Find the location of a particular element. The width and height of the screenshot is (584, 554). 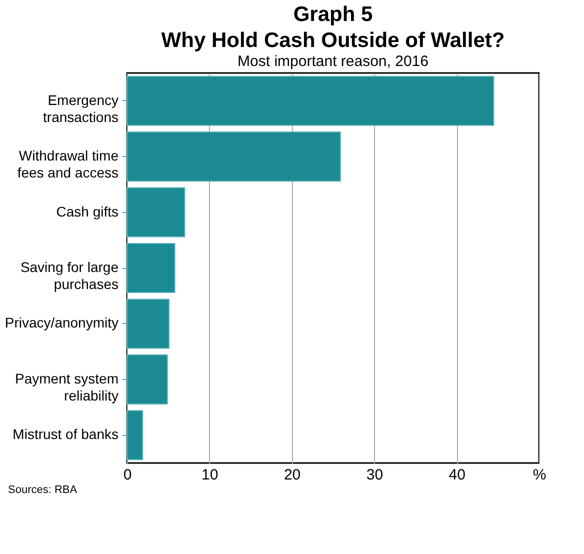

y-tick-label: Withdrawal time fees and access is located at coordinates (68, 164).